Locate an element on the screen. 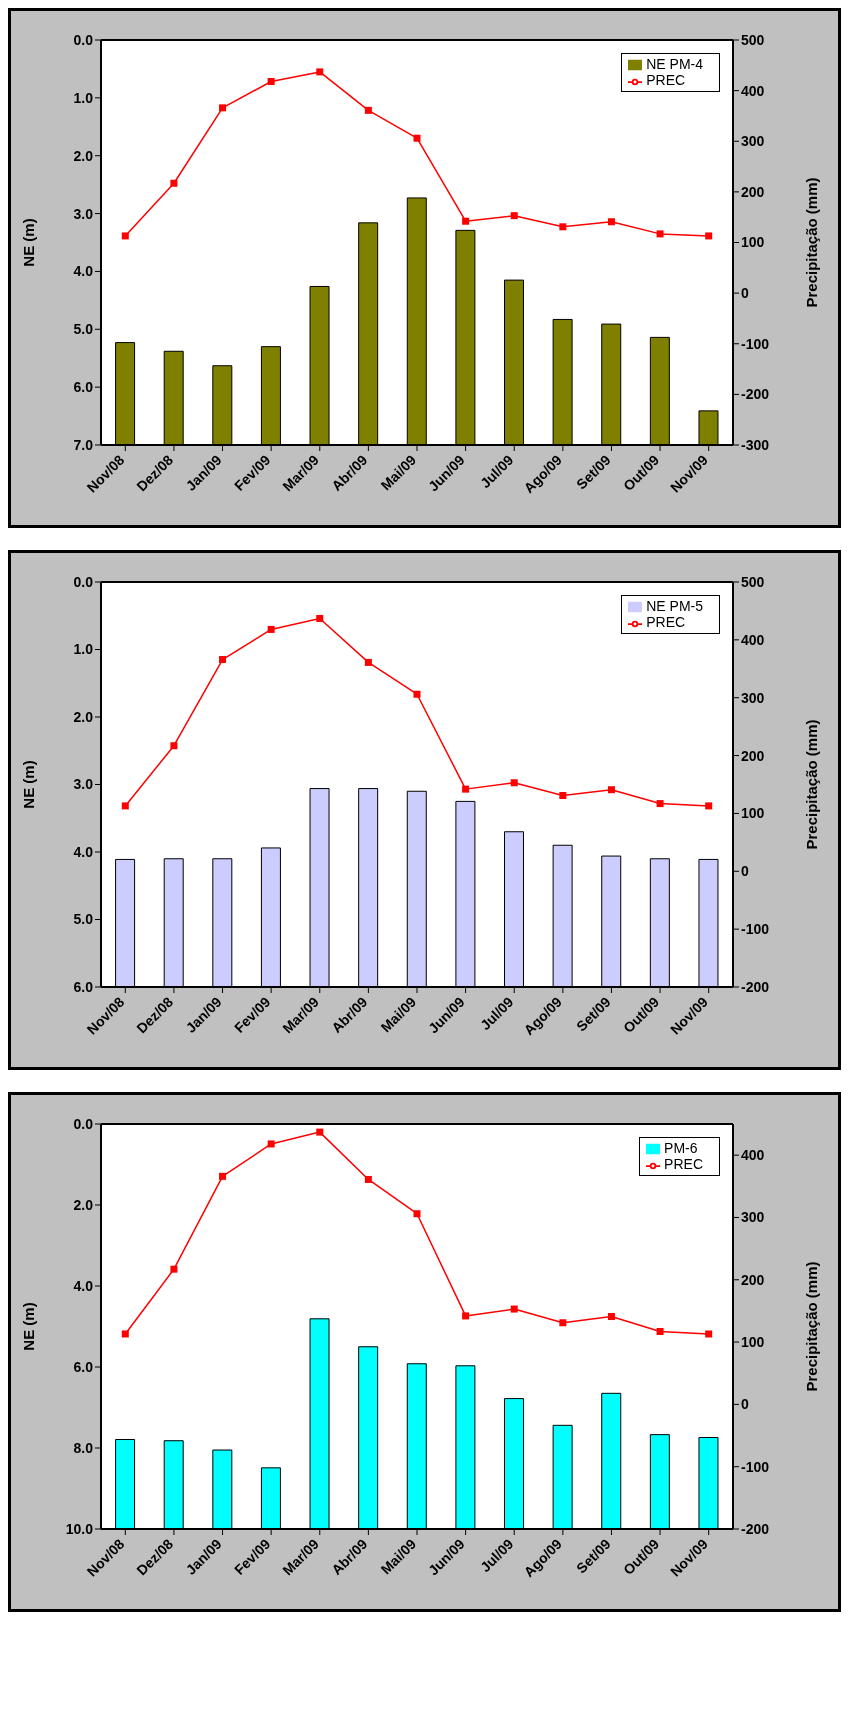 The image size is (849, 1724). y-tick-label: 10.0 is located at coordinates (79, 1528).